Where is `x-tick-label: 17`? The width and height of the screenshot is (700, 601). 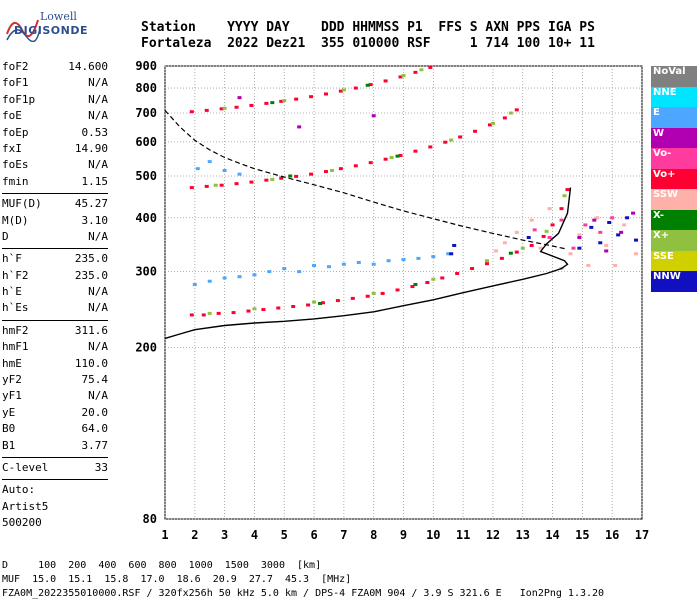
x-tick-label: 17 is located at coordinates (642, 535).